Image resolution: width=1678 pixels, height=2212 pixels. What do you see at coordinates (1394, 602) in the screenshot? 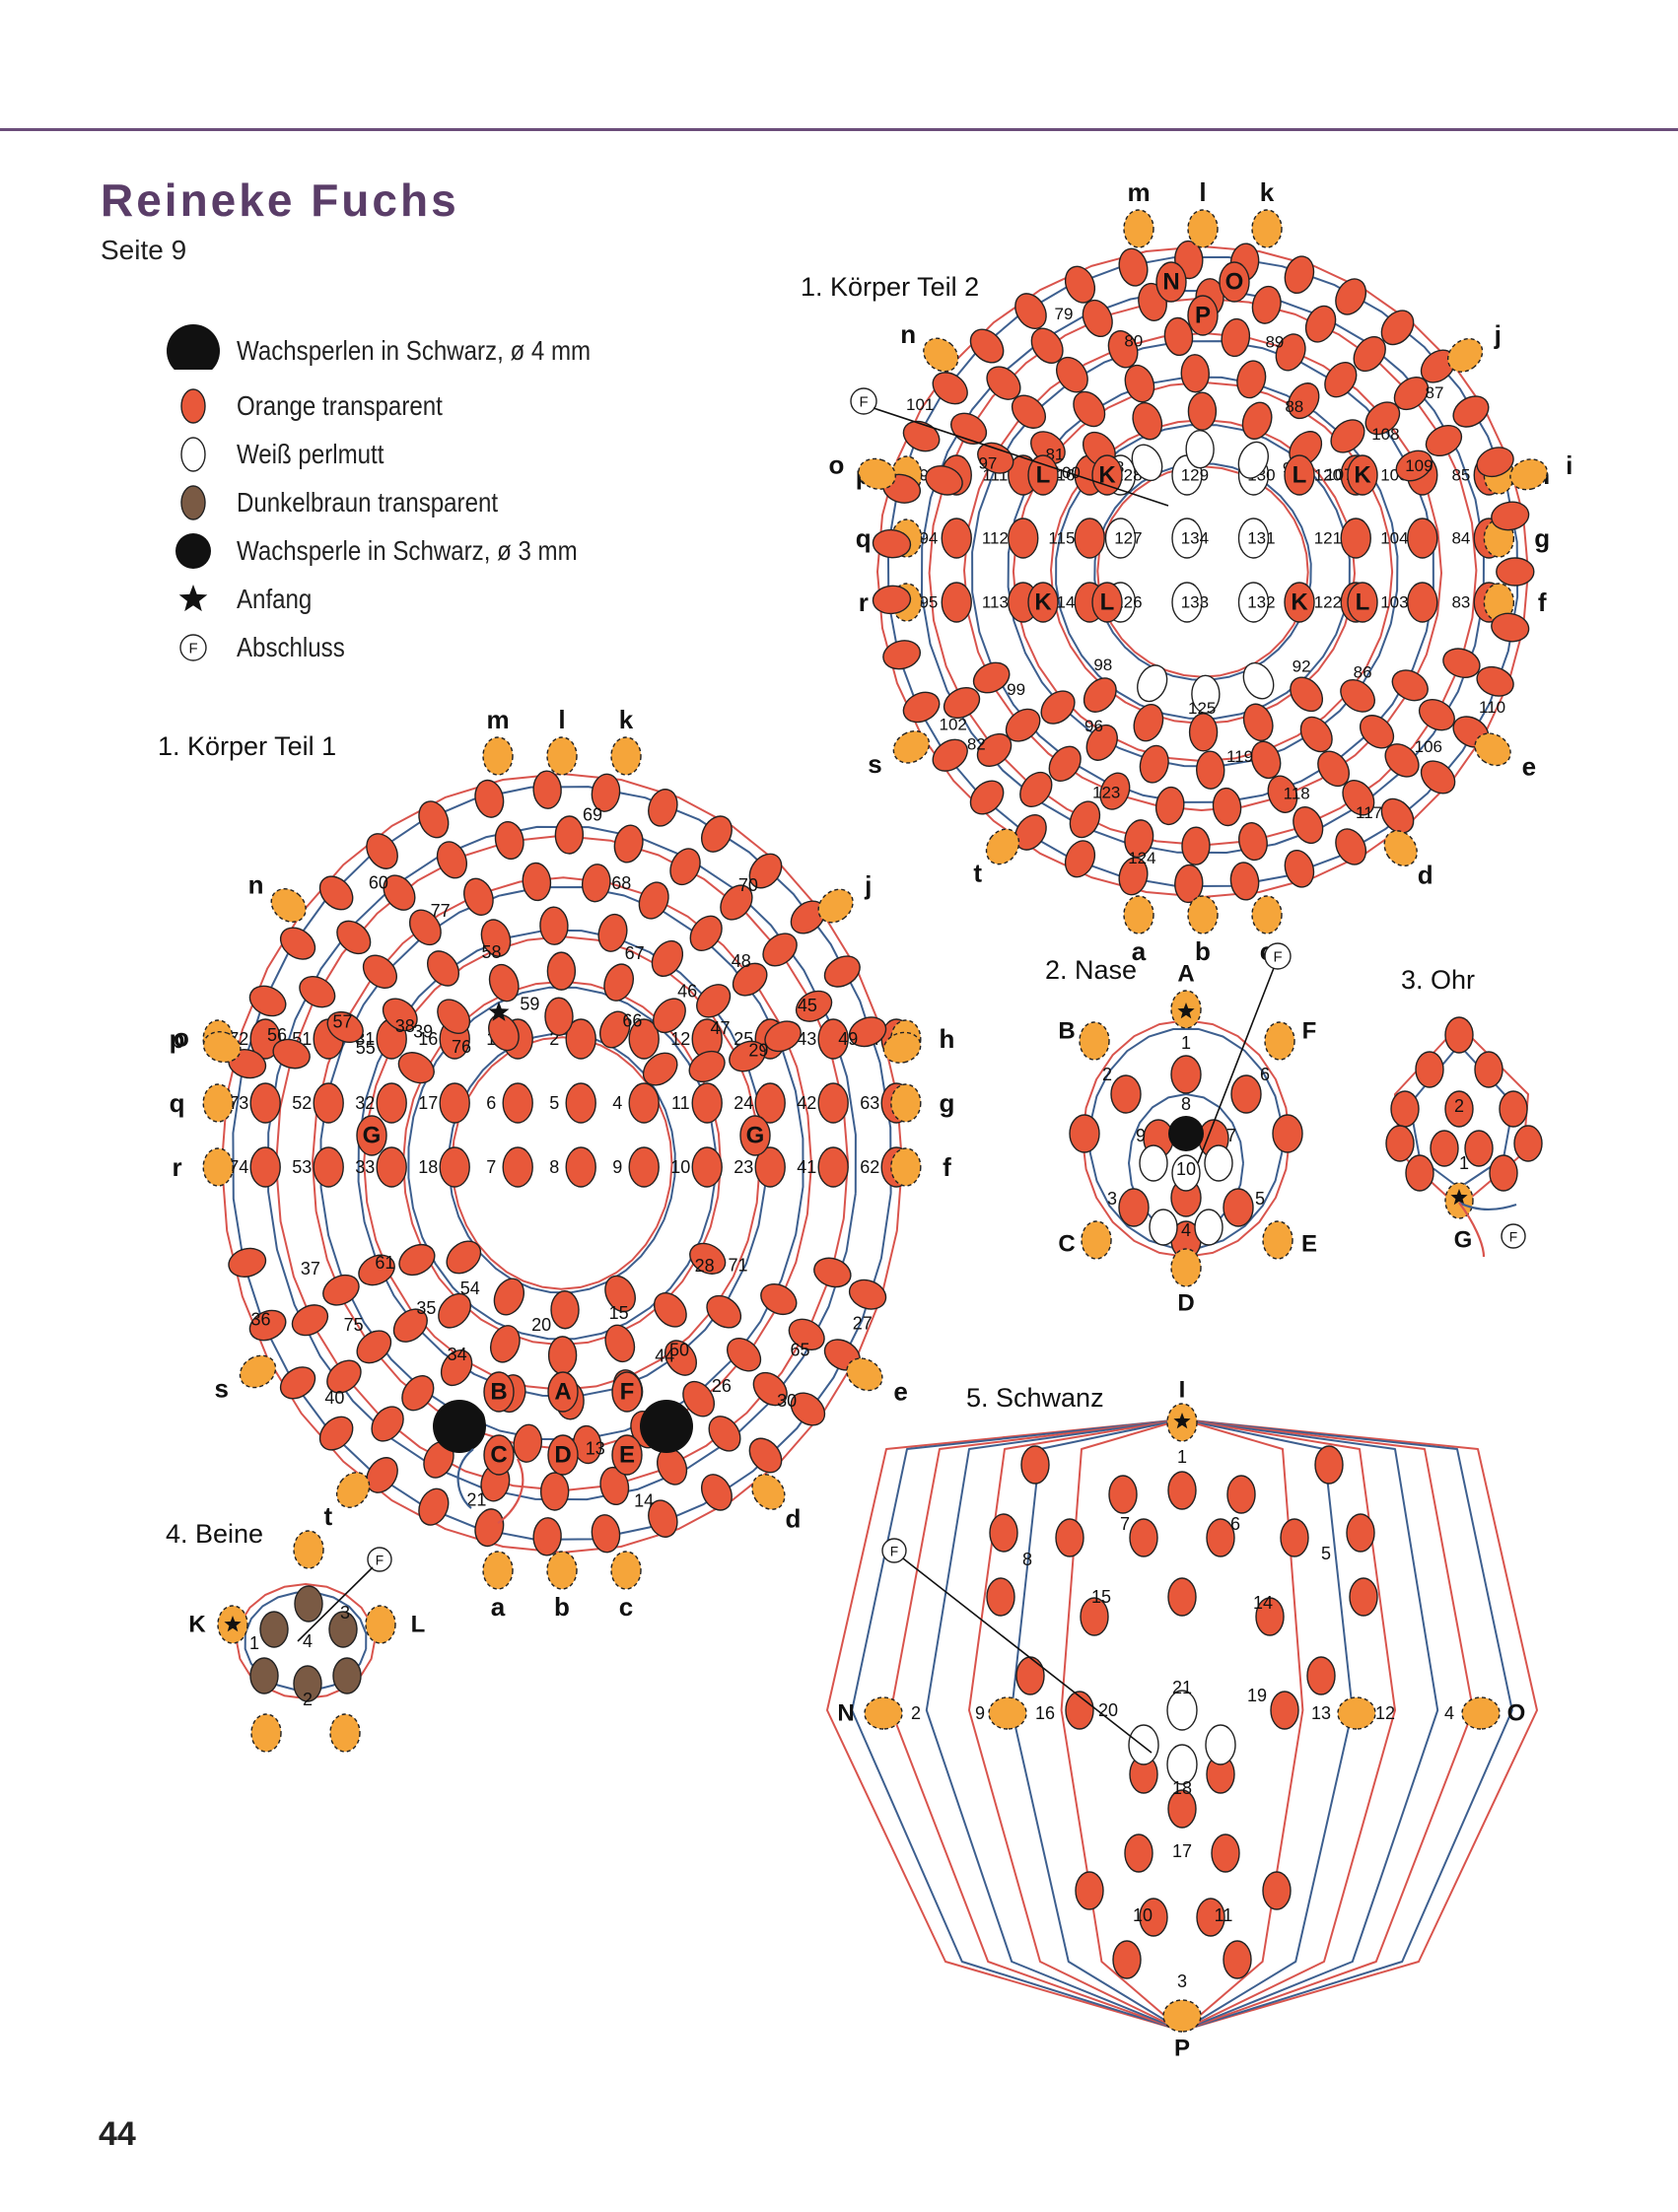
I see `bead-number: 103` at bounding box center [1394, 602].